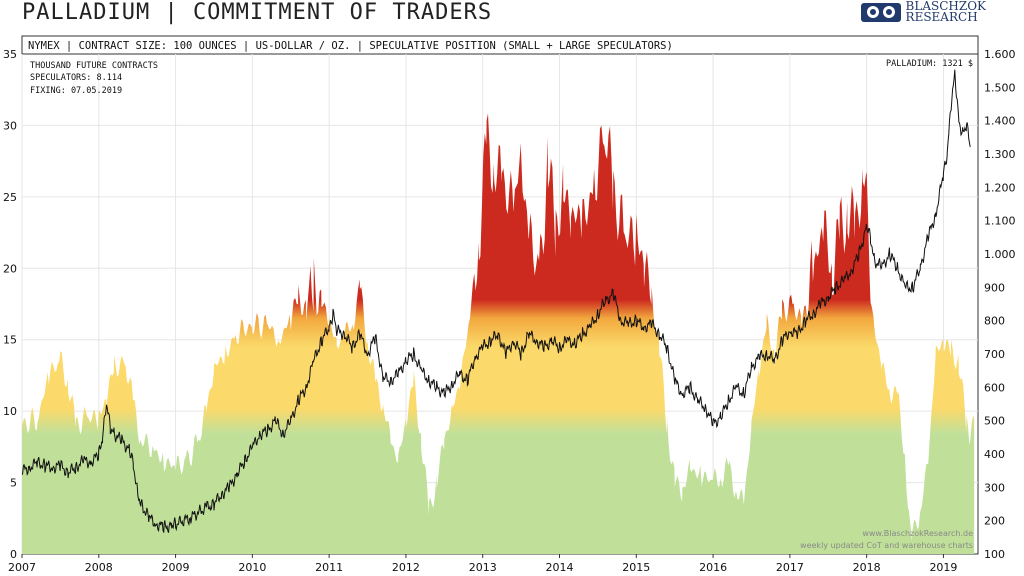 The width and height of the screenshot is (1024, 576). I want to click on x-tick-label: 2013, so click(483, 567).